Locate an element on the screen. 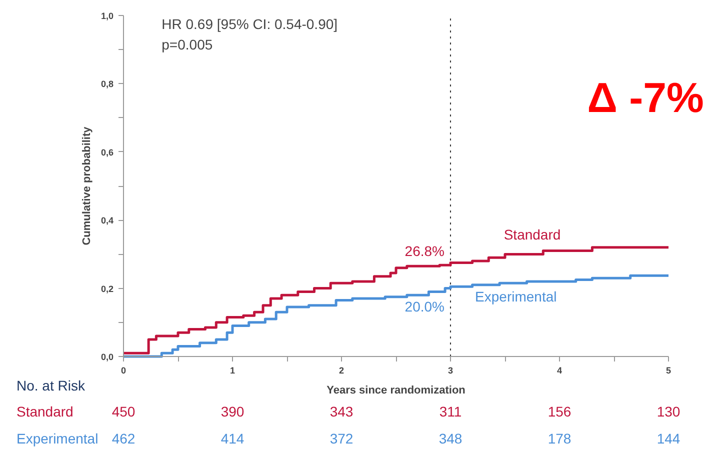  text: 390 is located at coordinates (232, 412).